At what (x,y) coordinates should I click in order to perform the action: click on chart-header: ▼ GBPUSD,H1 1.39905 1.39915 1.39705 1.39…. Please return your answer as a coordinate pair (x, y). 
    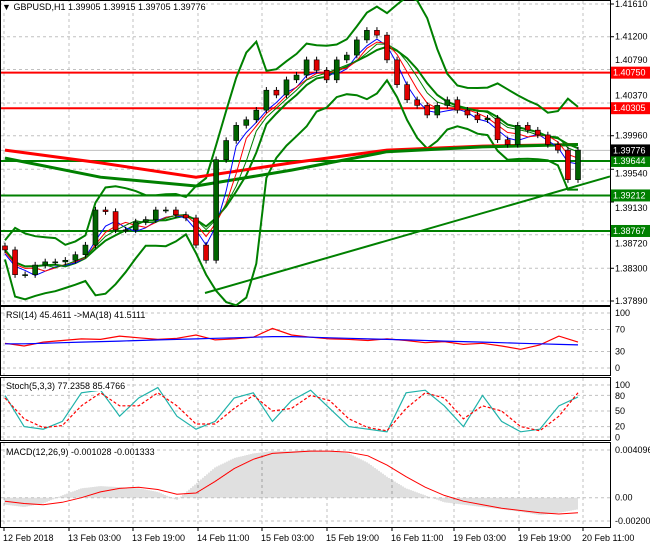
    Looking at the image, I should click on (104, 7).